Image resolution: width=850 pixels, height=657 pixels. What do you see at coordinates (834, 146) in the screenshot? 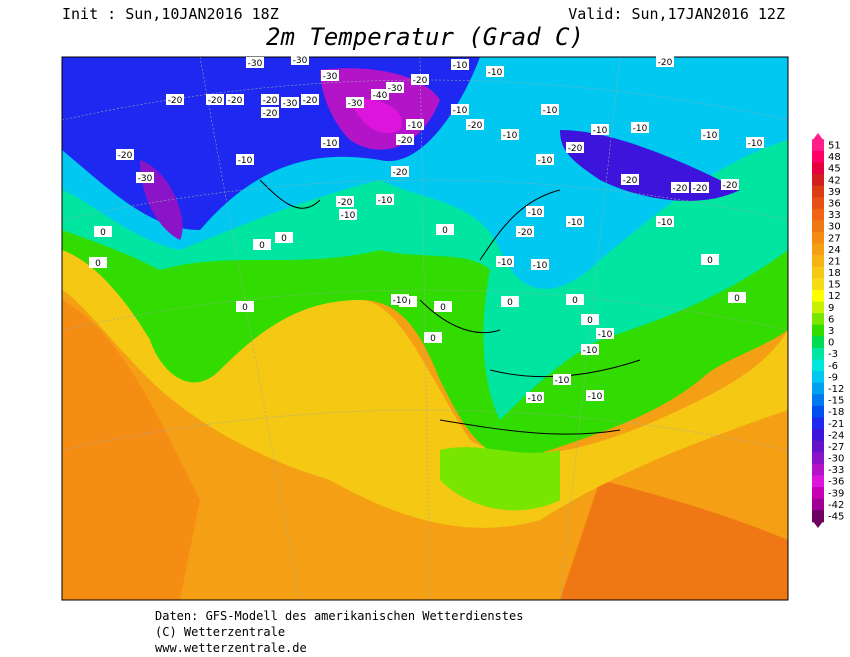
I see `legend-label: 51` at bounding box center [834, 146].